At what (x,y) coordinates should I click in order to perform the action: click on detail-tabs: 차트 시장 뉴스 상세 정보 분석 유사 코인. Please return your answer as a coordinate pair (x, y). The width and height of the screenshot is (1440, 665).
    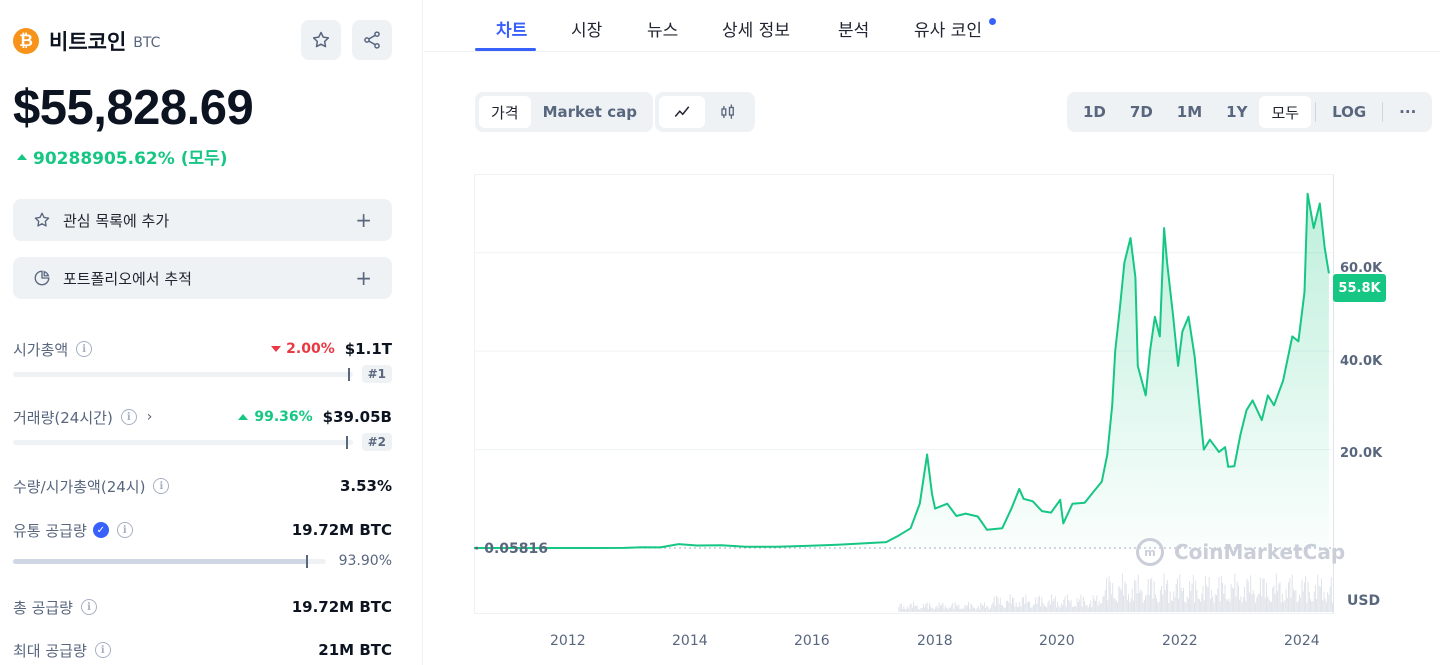
    Looking at the image, I should click on (932, 26).